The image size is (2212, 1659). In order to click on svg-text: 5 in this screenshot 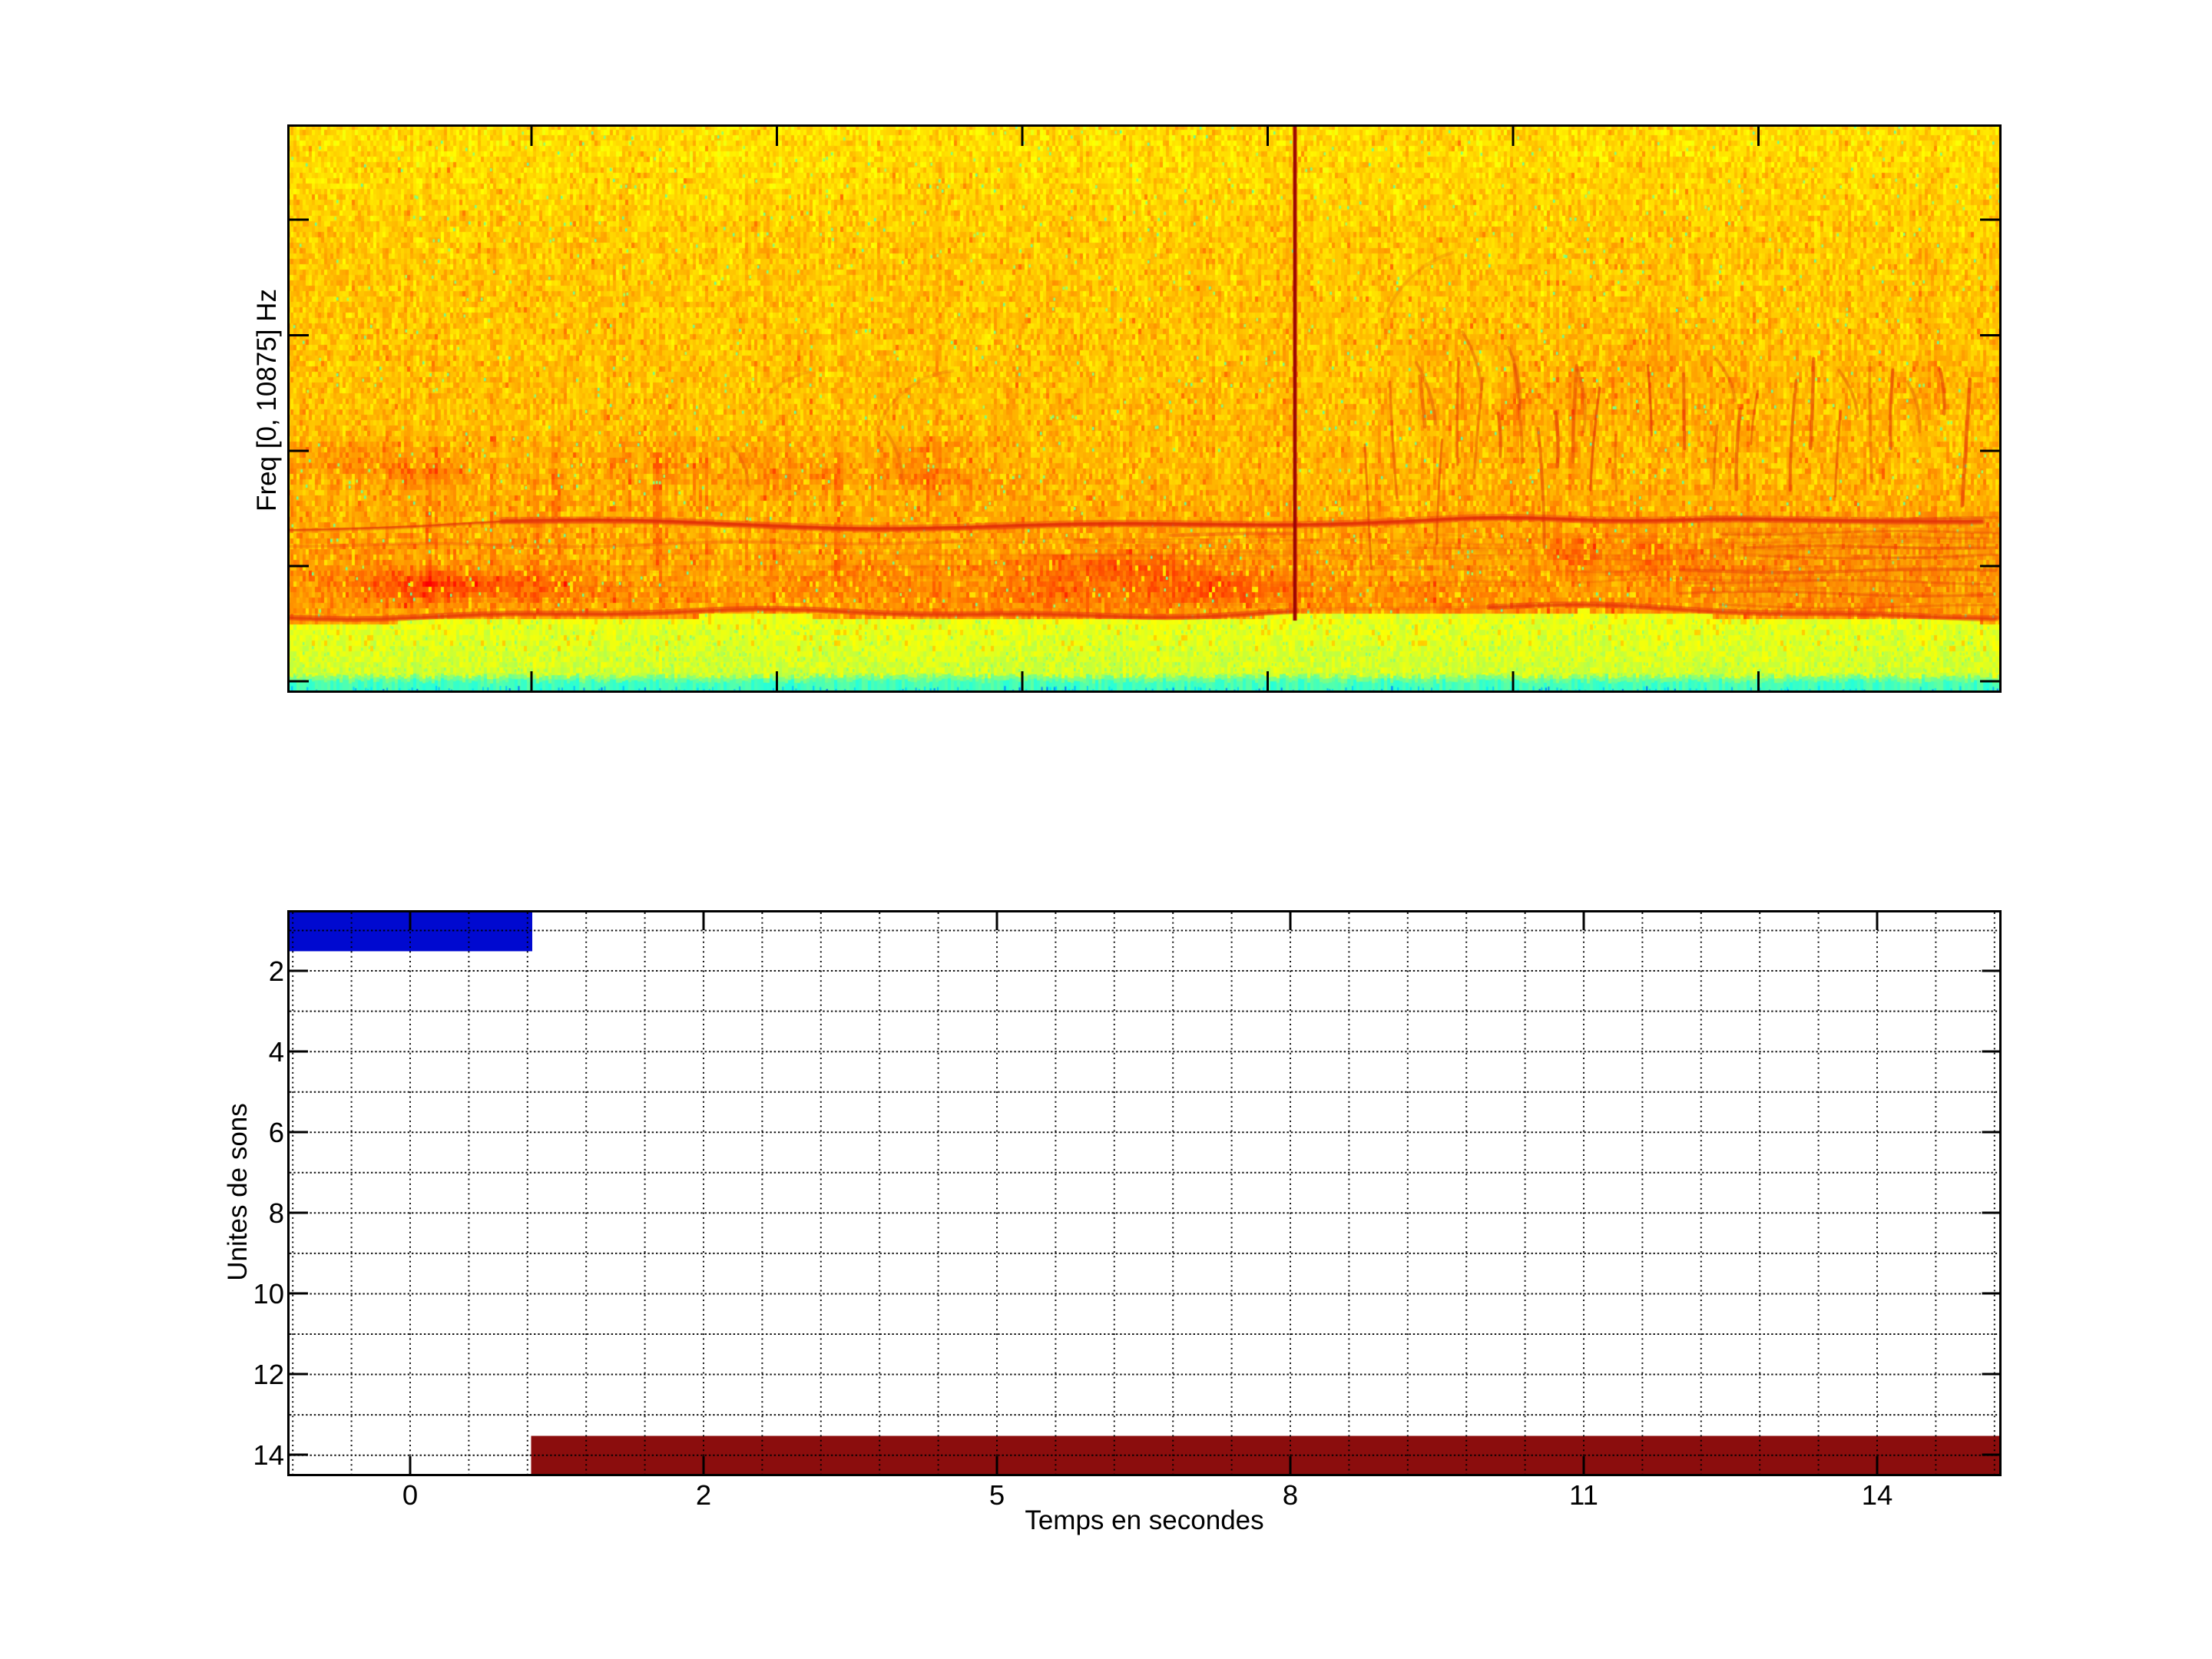, I will do `click(997, 1495)`.